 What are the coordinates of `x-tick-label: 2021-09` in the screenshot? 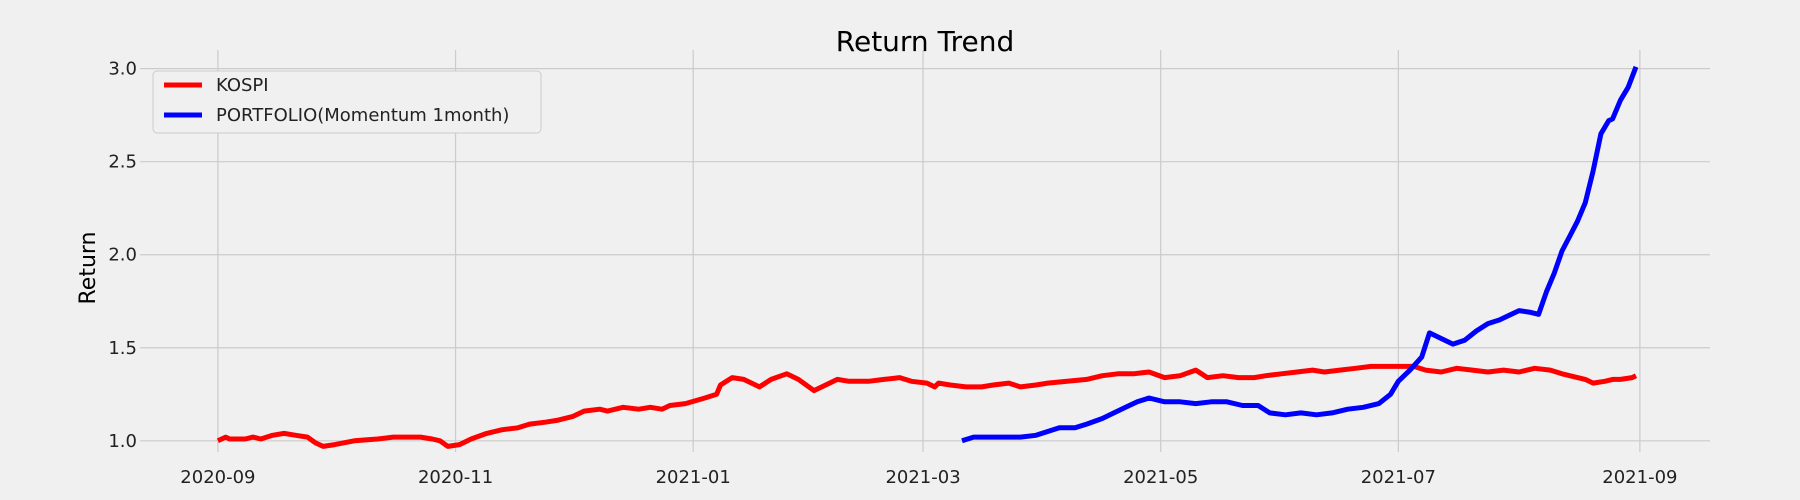 It's located at (1639, 477).